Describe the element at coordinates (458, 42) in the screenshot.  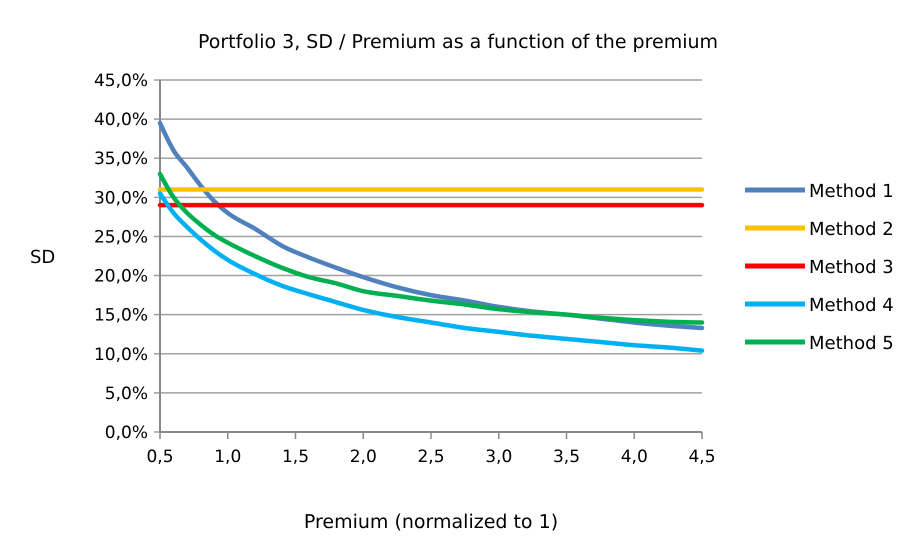
I see `chart-title: Portfolio 3, SD / Premium as a function of the premium` at that location.